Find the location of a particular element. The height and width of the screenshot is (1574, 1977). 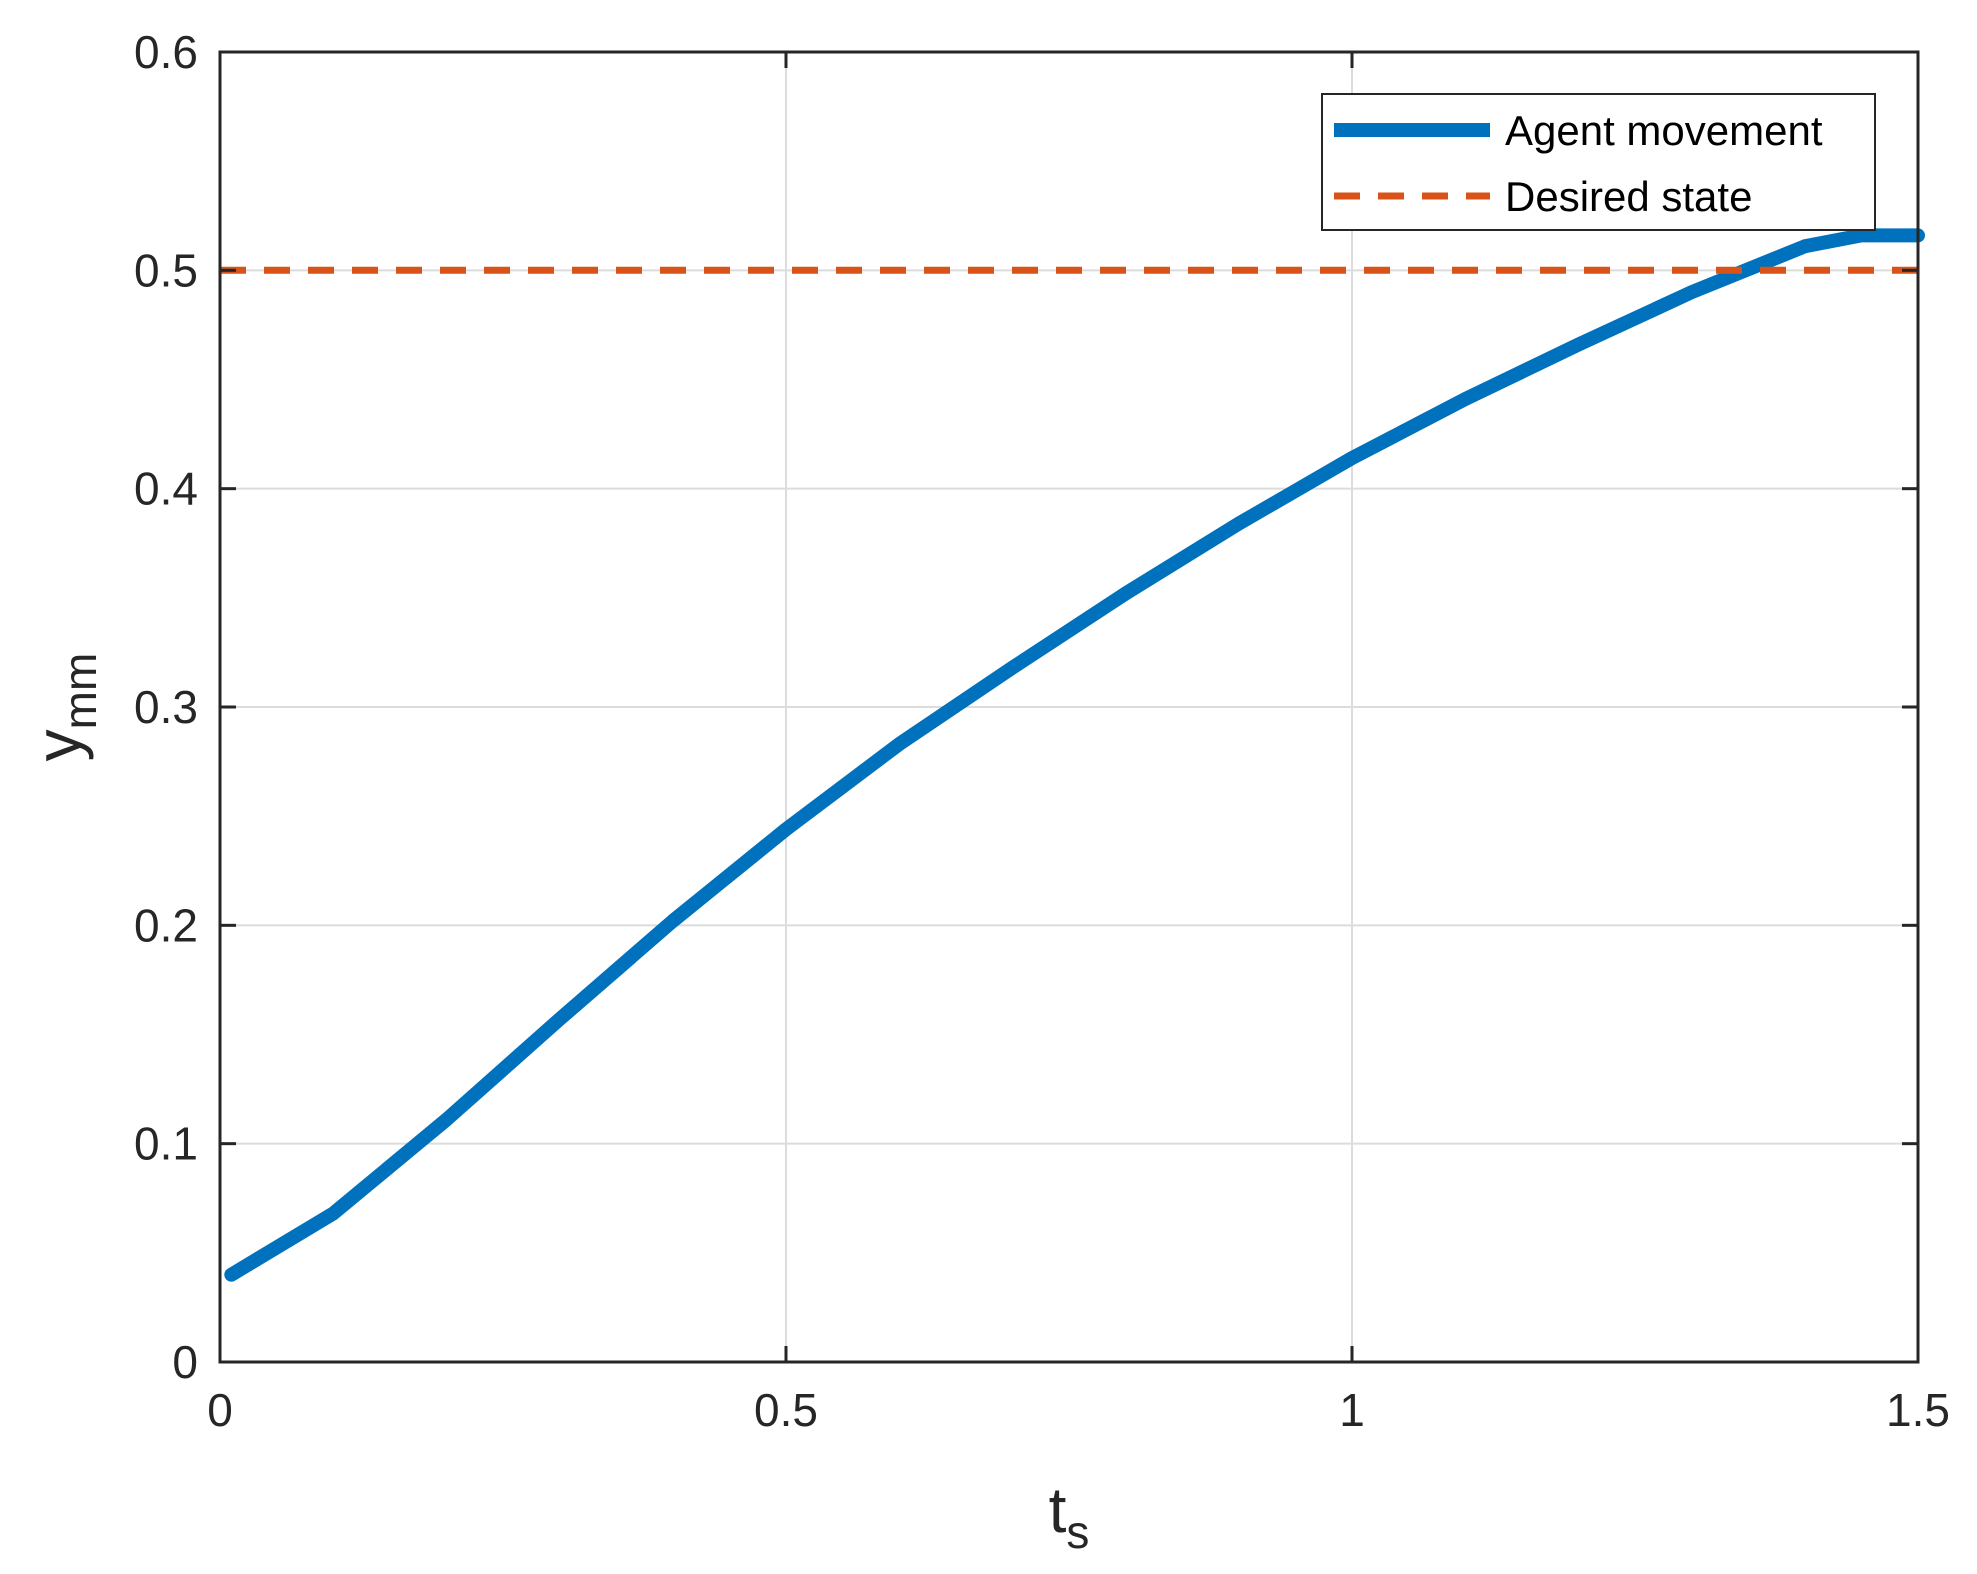

y-tick-label: 0.2 is located at coordinates (166, 925).